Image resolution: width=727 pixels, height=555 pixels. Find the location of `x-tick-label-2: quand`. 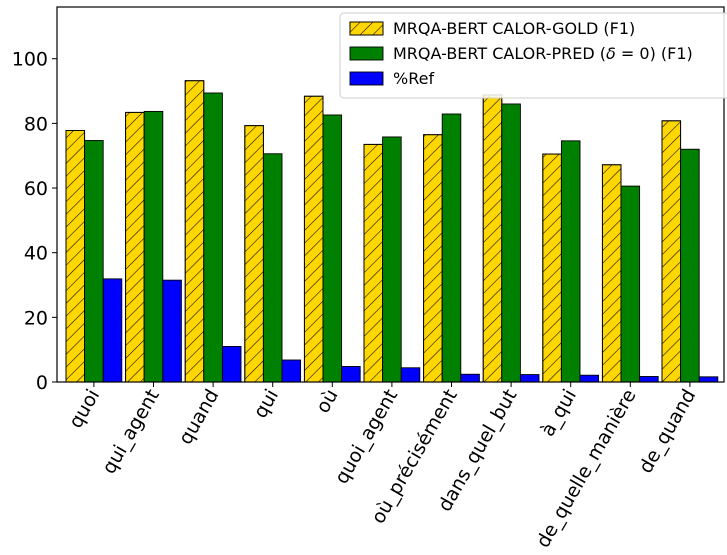

x-tick-label-2: quand is located at coordinates (198, 417).